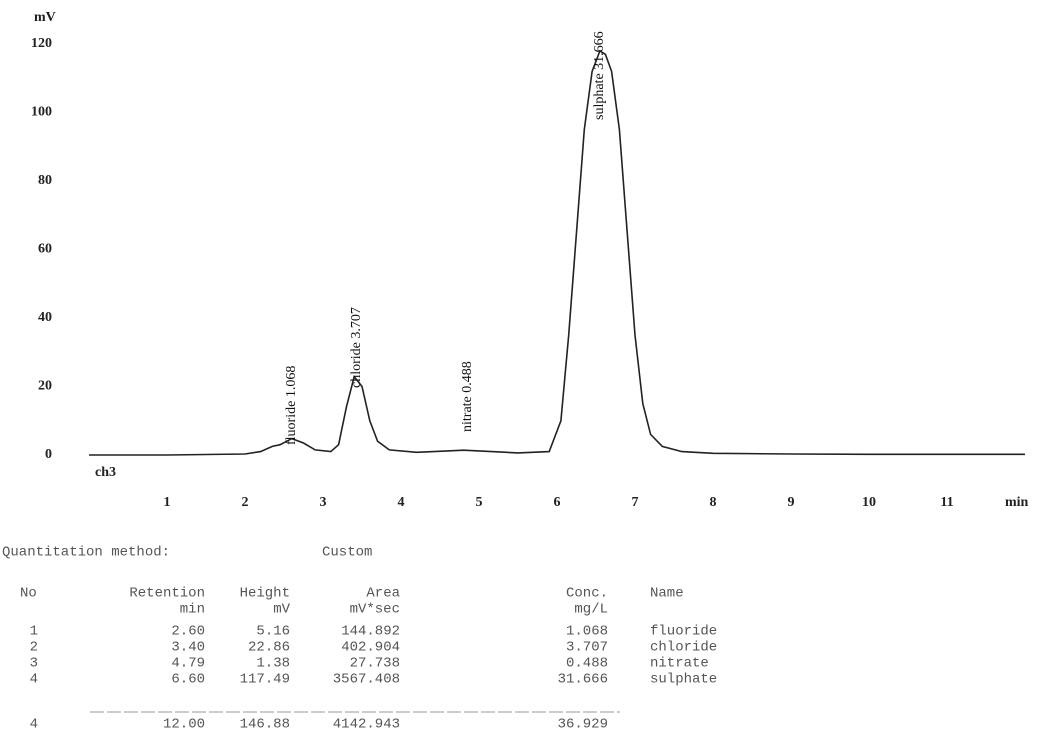 The width and height of the screenshot is (1042, 734). What do you see at coordinates (370, 632) in the screenshot?
I see `table-cell: 144.892` at bounding box center [370, 632].